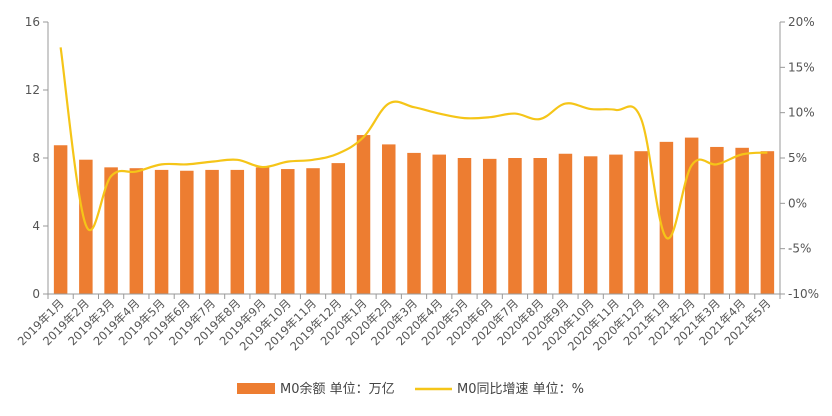 This screenshot has height=416, width=832. I want to click on legend-label-line: M0同比增速 单位：%, so click(520, 389).